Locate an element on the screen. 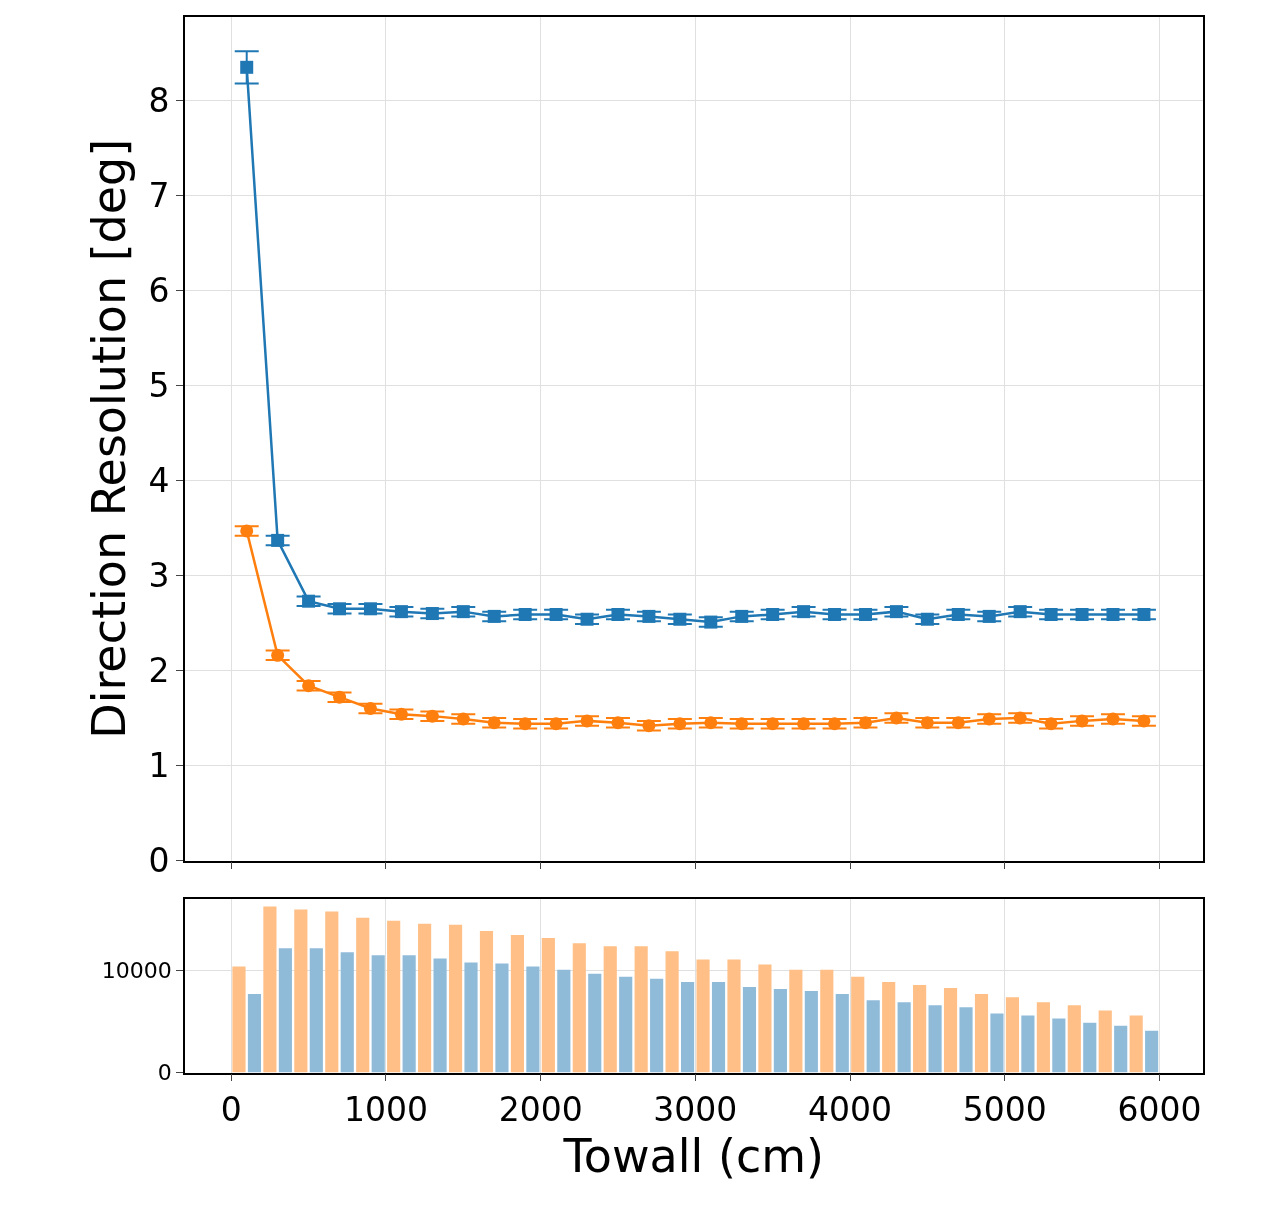 This screenshot has height=1232, width=1266. x-tick-label: 5000 is located at coordinates (1004, 1109).